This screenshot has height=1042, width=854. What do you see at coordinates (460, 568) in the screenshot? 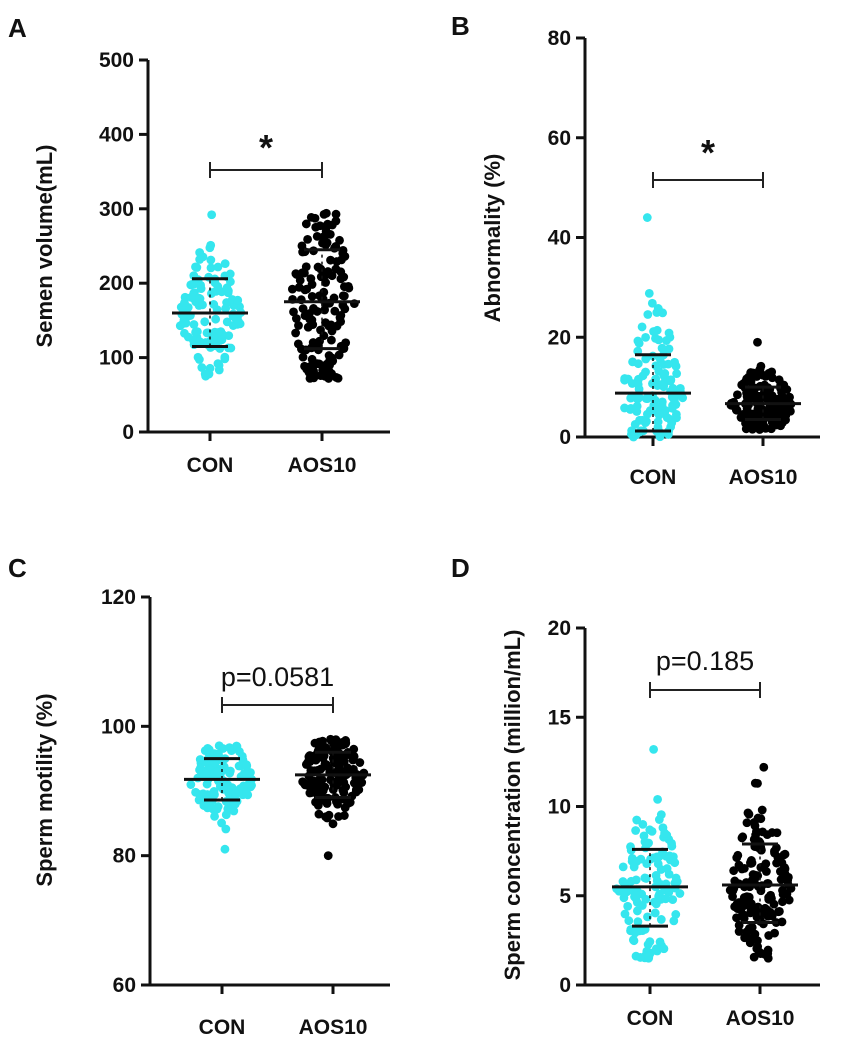
I see `panel-label: D` at bounding box center [460, 568].